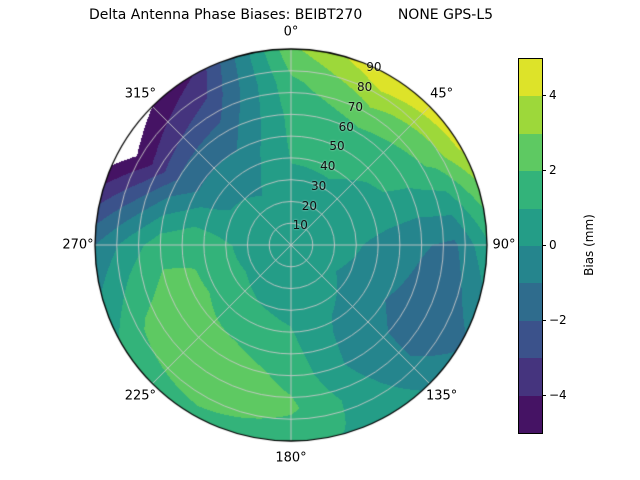  I want to click on zenith-ring-label: 90, so click(374, 67).